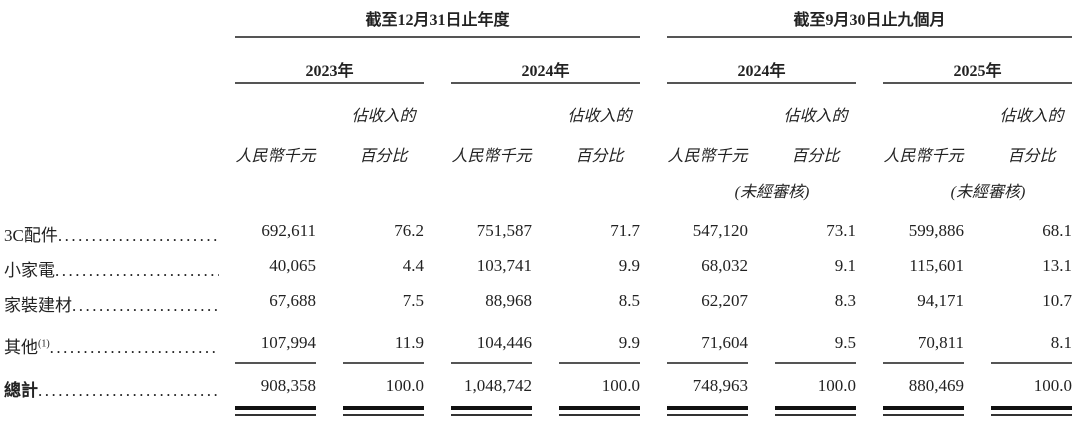  I want to click on table-cell: 88,968, so click(508, 300).